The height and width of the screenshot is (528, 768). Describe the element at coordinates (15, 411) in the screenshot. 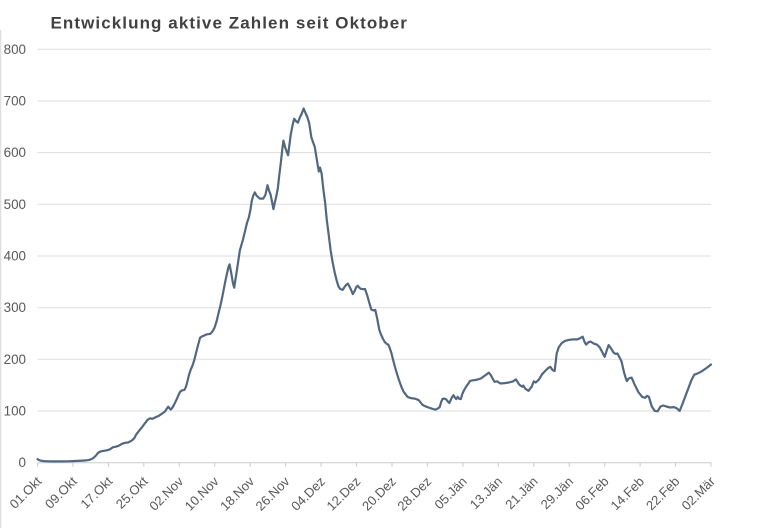

I see `svg-text: 100` at that location.